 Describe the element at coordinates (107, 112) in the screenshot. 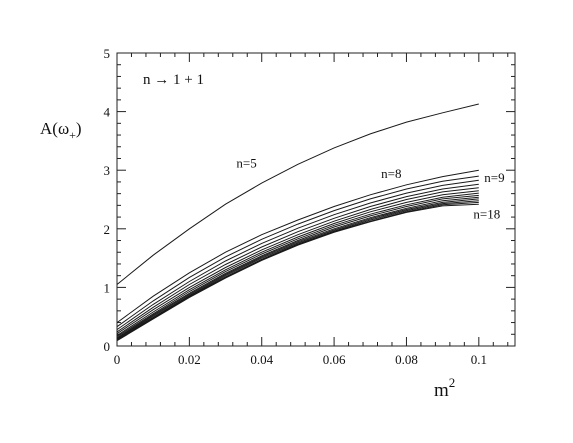

I see `y-tick-label: 4` at that location.